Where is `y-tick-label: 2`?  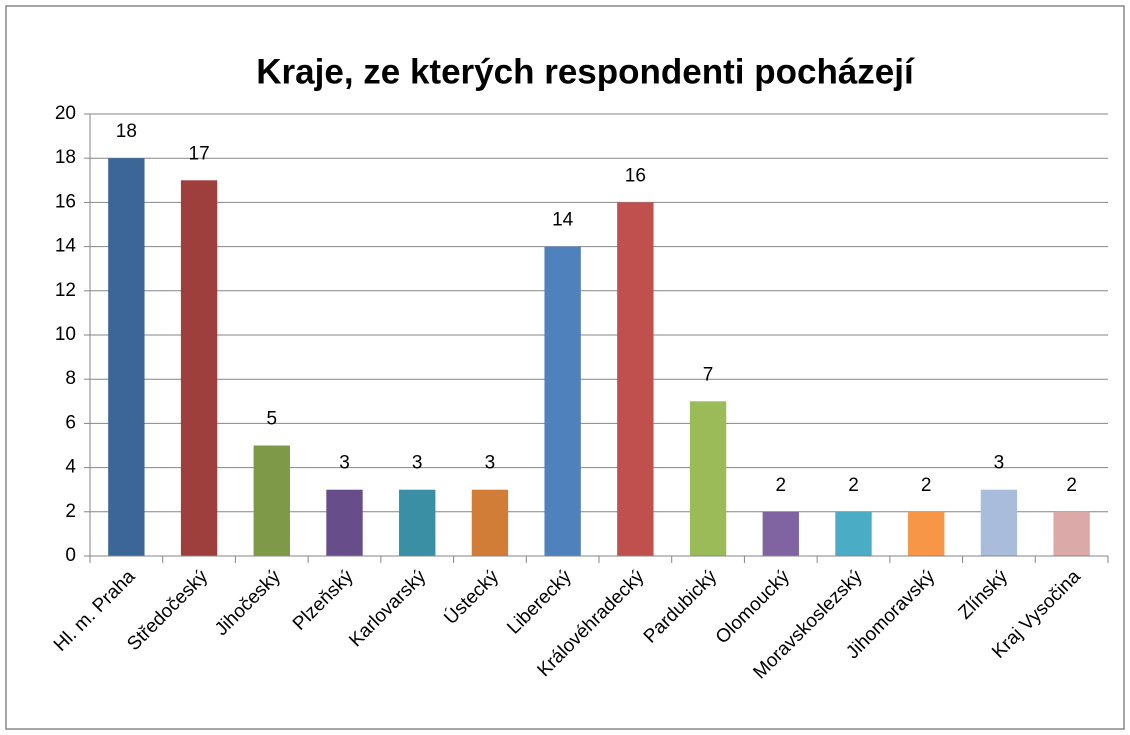 y-tick-label: 2 is located at coordinates (70, 511).